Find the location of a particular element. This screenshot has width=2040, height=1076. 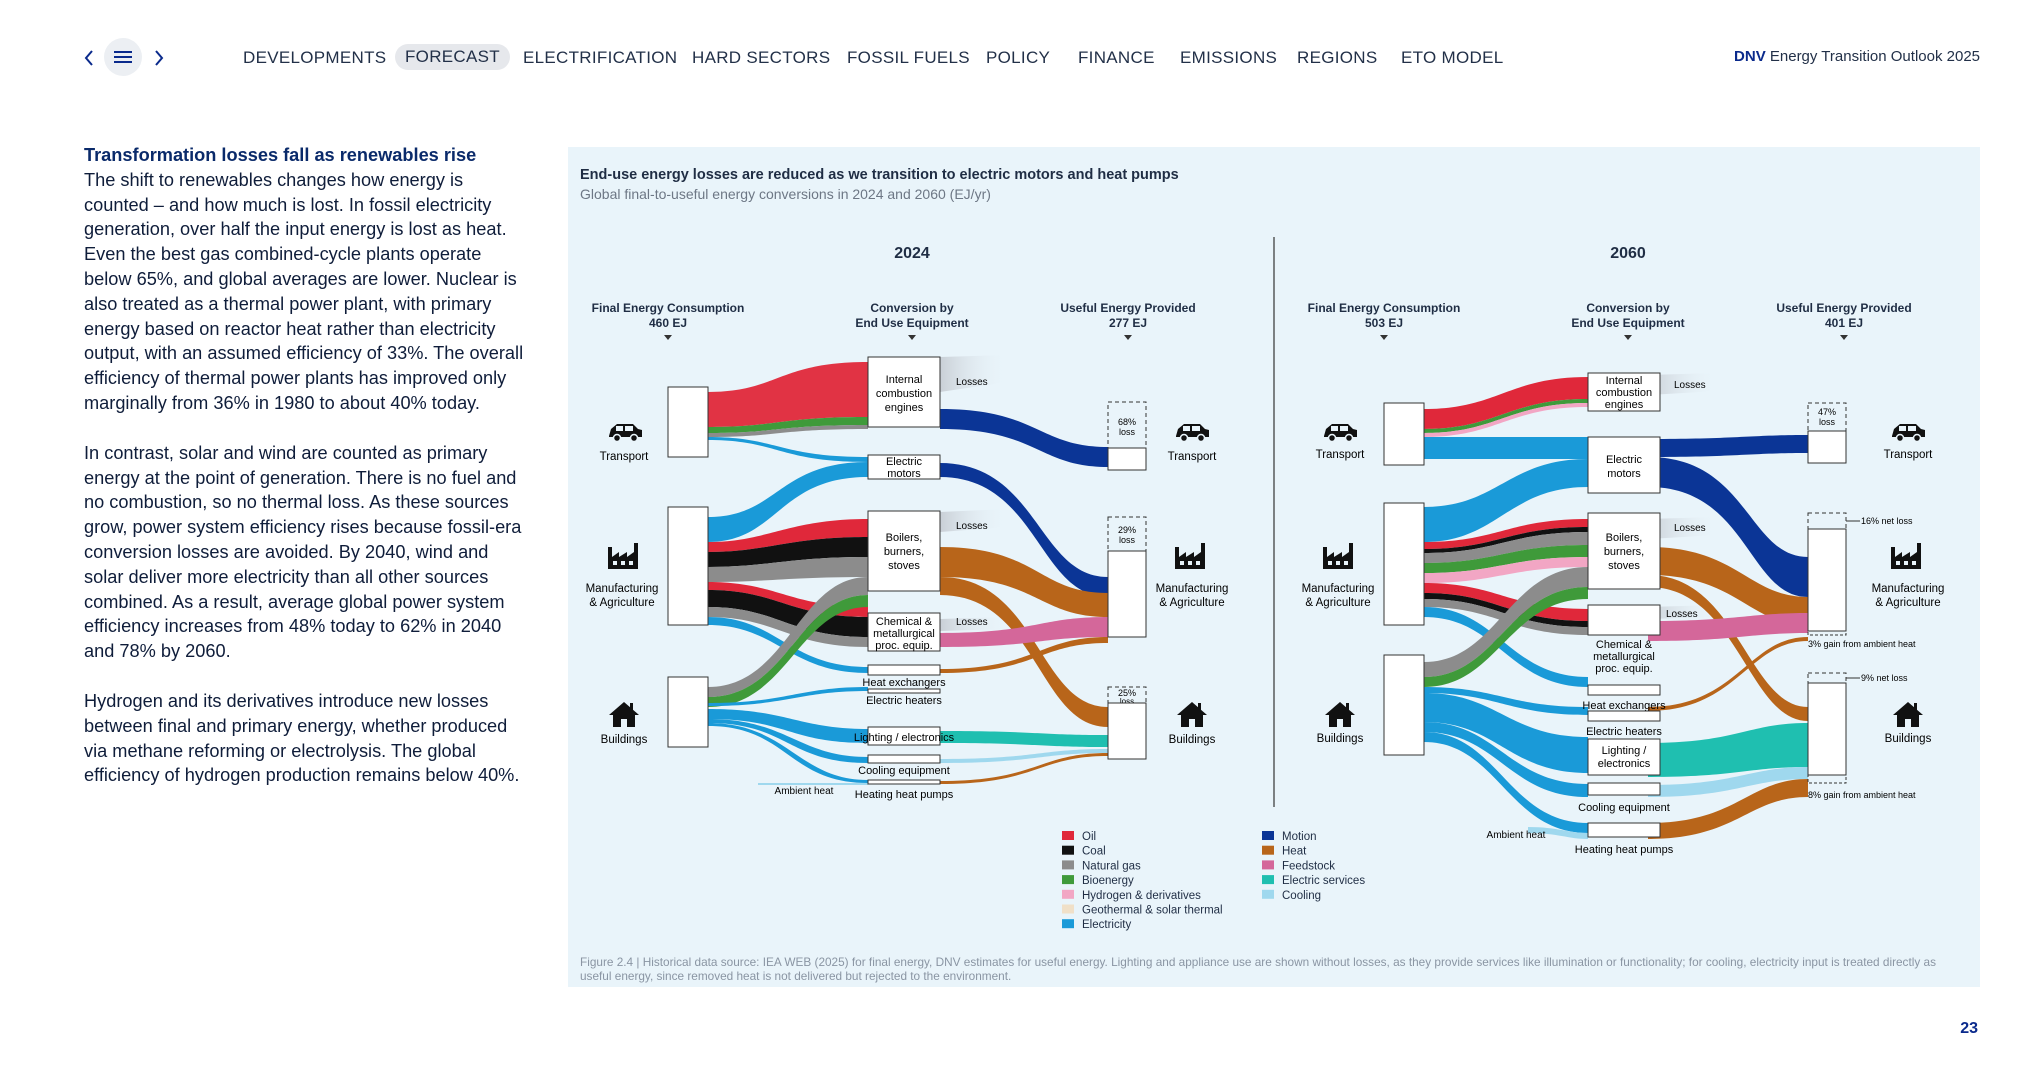

year-2060: 2060 is located at coordinates (1628, 253).